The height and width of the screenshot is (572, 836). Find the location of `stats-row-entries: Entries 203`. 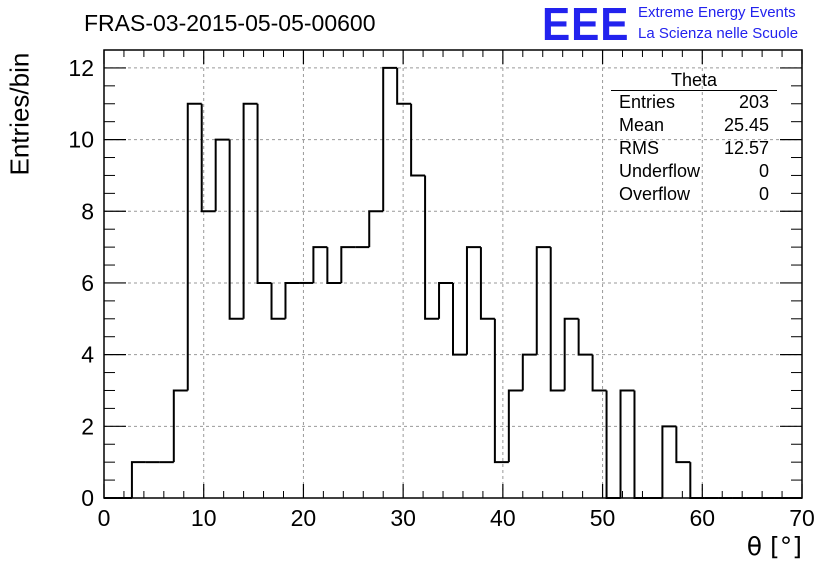

stats-row-entries: Entries 203 is located at coordinates (694, 102).